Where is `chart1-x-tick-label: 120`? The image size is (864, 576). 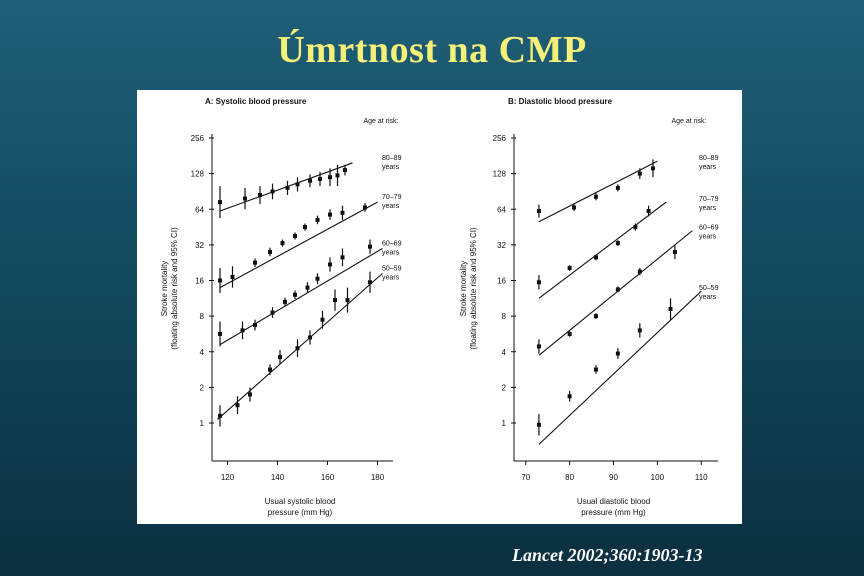
chart1-x-tick-label: 120 is located at coordinates (228, 477).